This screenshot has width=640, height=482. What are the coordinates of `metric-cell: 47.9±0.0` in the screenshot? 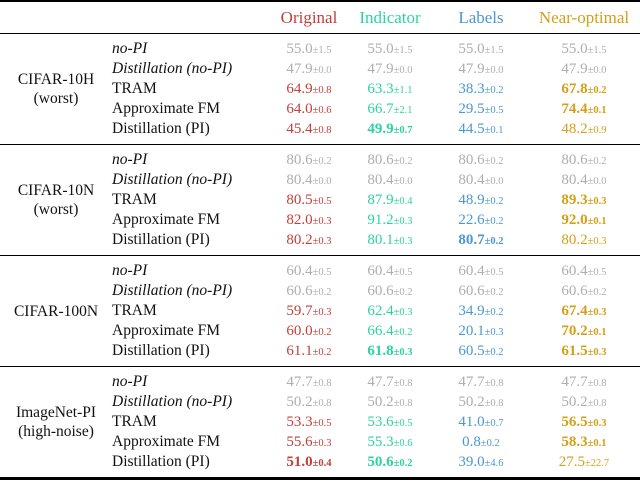 It's located at (309, 69).